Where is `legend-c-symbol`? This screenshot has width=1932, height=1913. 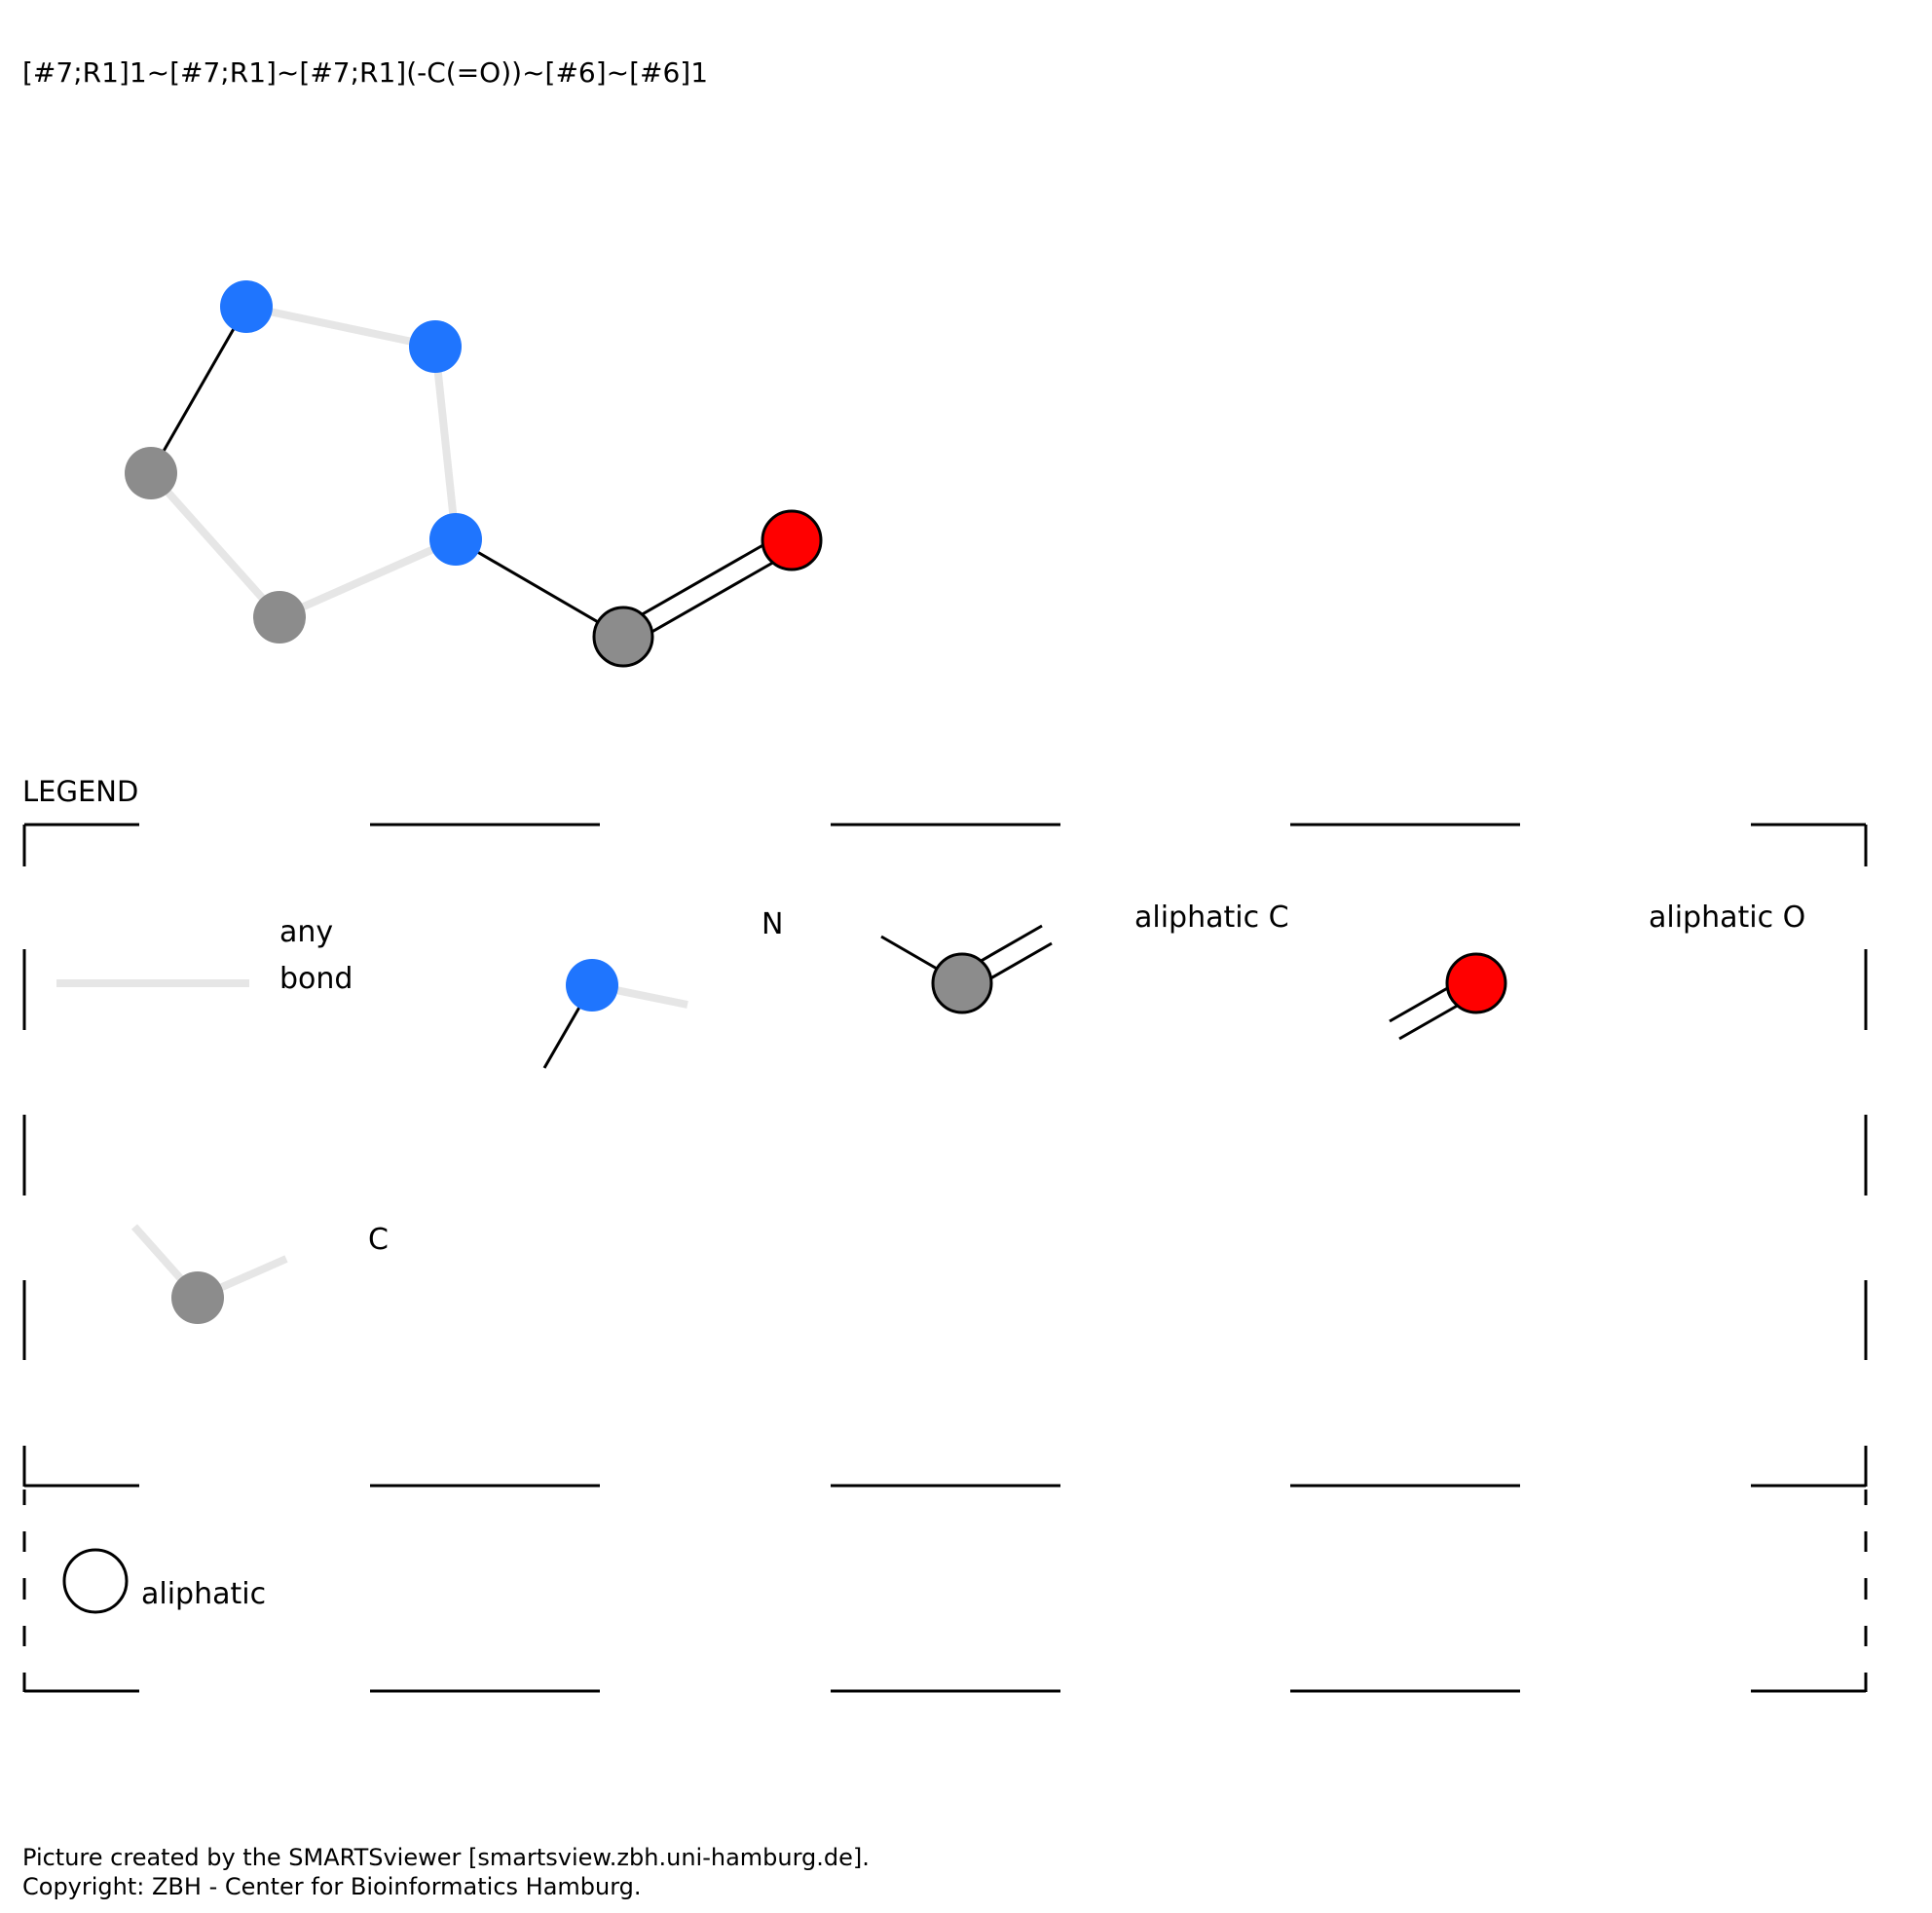
legend-c-symbol is located at coordinates (209, 1274).